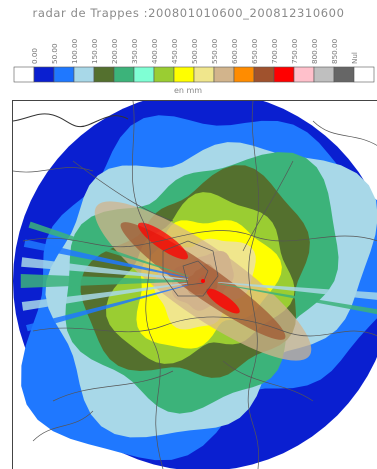 This screenshot has height=469, width=377. I want to click on legend-tick-label: 450.00, so click(174, 51).